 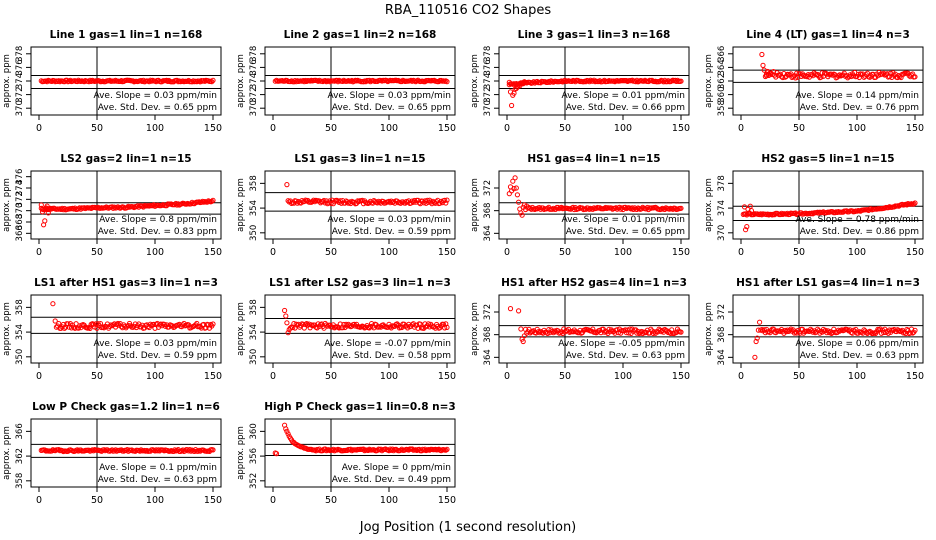 I want to click on y-tick-label: 364, so click(x=722, y=357).